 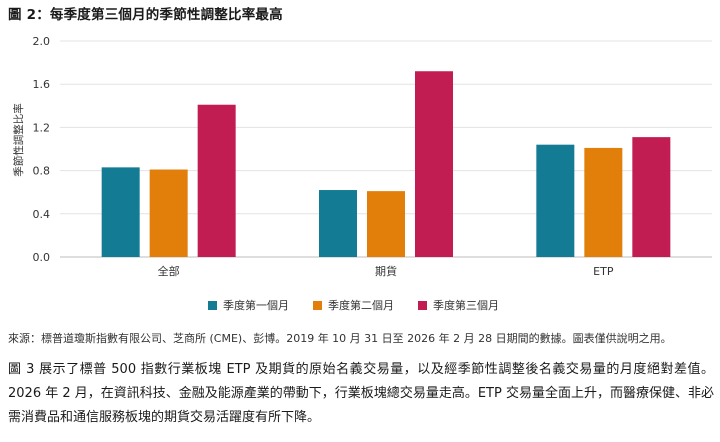 I want to click on y-tick-label: 2.0, so click(x=42, y=41).